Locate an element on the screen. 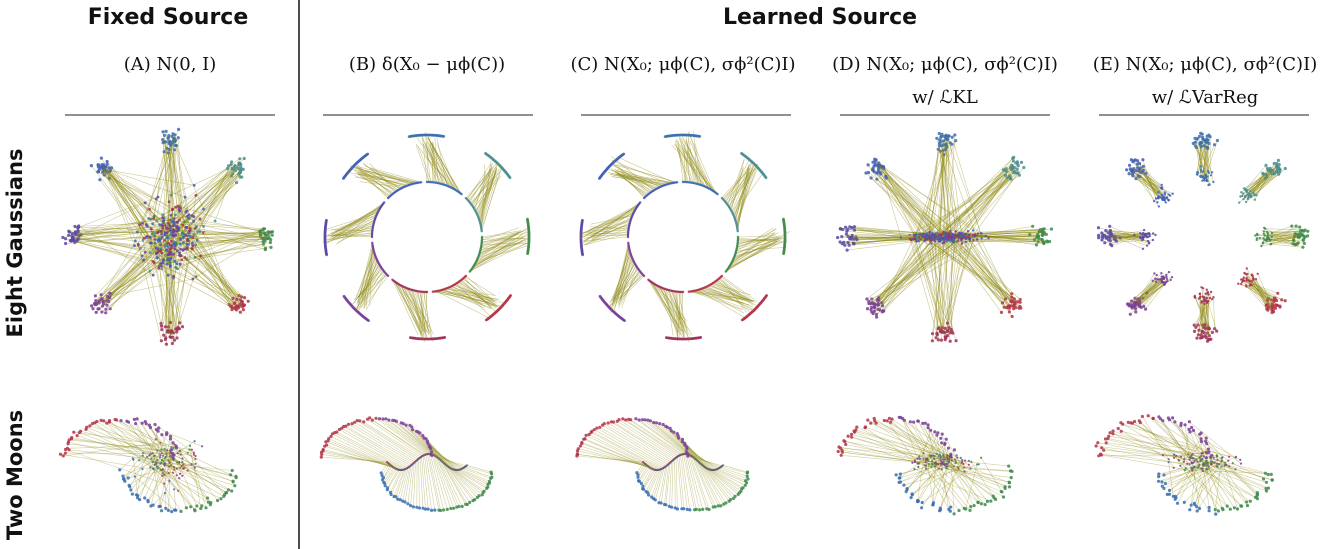 The height and width of the screenshot is (549, 1328). column-sublabel-e: w/ ℒVarReg is located at coordinates (1205, 97).